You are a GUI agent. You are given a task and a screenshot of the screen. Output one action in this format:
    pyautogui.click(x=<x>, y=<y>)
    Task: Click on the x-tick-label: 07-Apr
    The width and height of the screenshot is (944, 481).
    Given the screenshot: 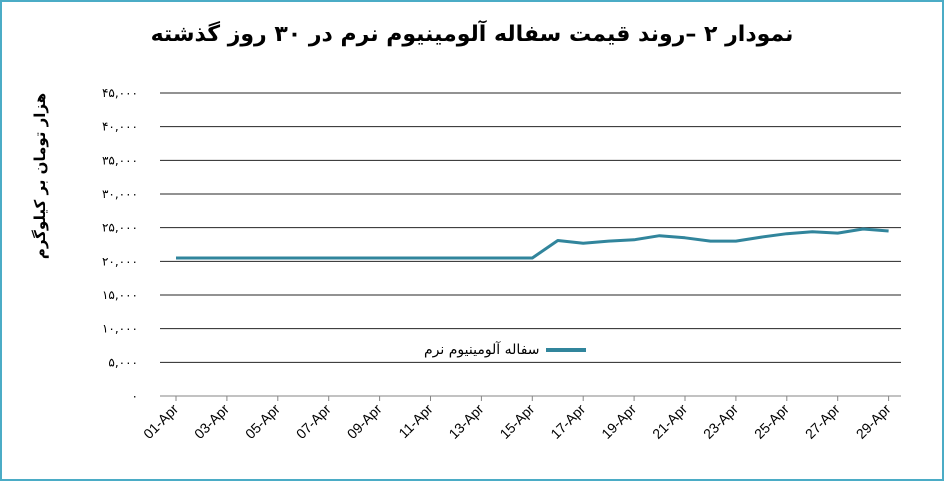 What is the action you would take?
    pyautogui.click(x=313, y=421)
    